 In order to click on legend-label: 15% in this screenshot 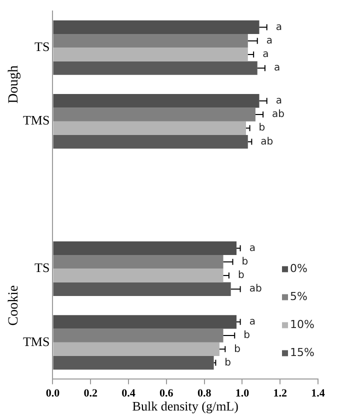, I will do `click(302, 353)`.